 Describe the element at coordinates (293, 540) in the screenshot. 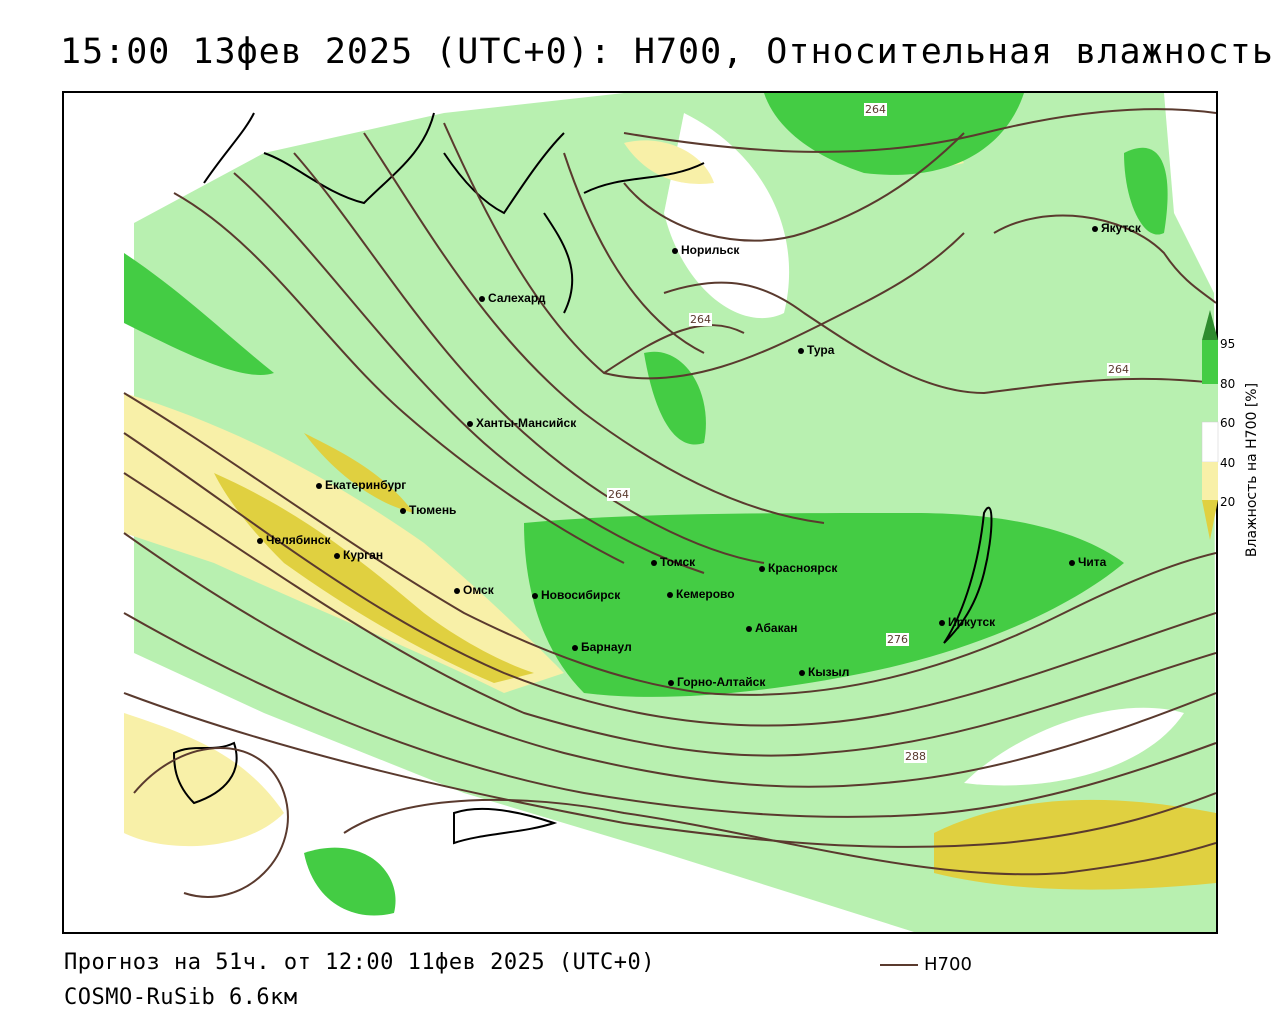

I see `city-label: Челябинск` at that location.